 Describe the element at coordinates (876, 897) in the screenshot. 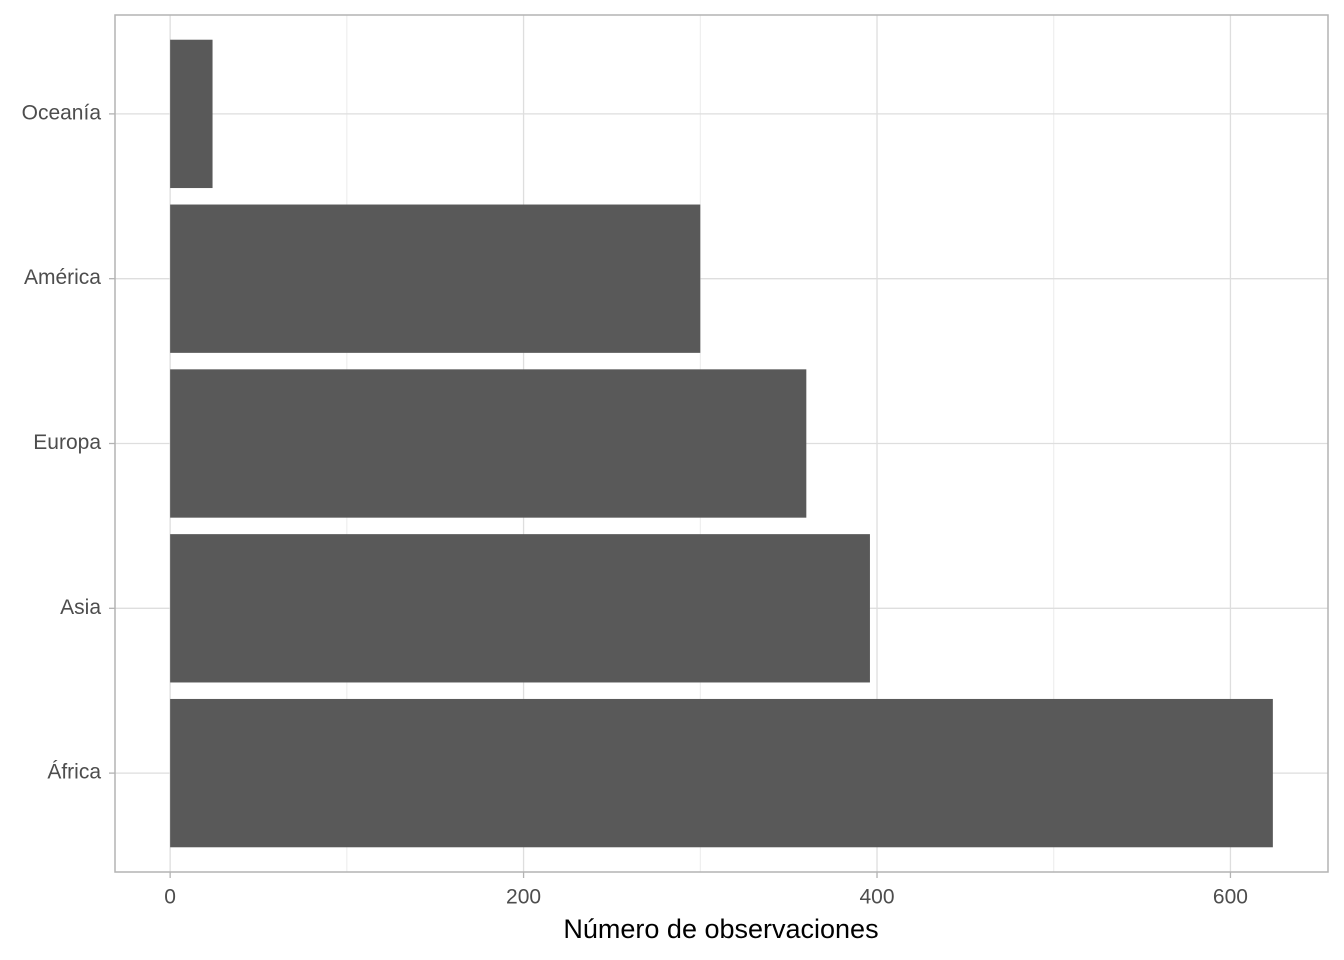

I see `x-tick-label: 400` at that location.